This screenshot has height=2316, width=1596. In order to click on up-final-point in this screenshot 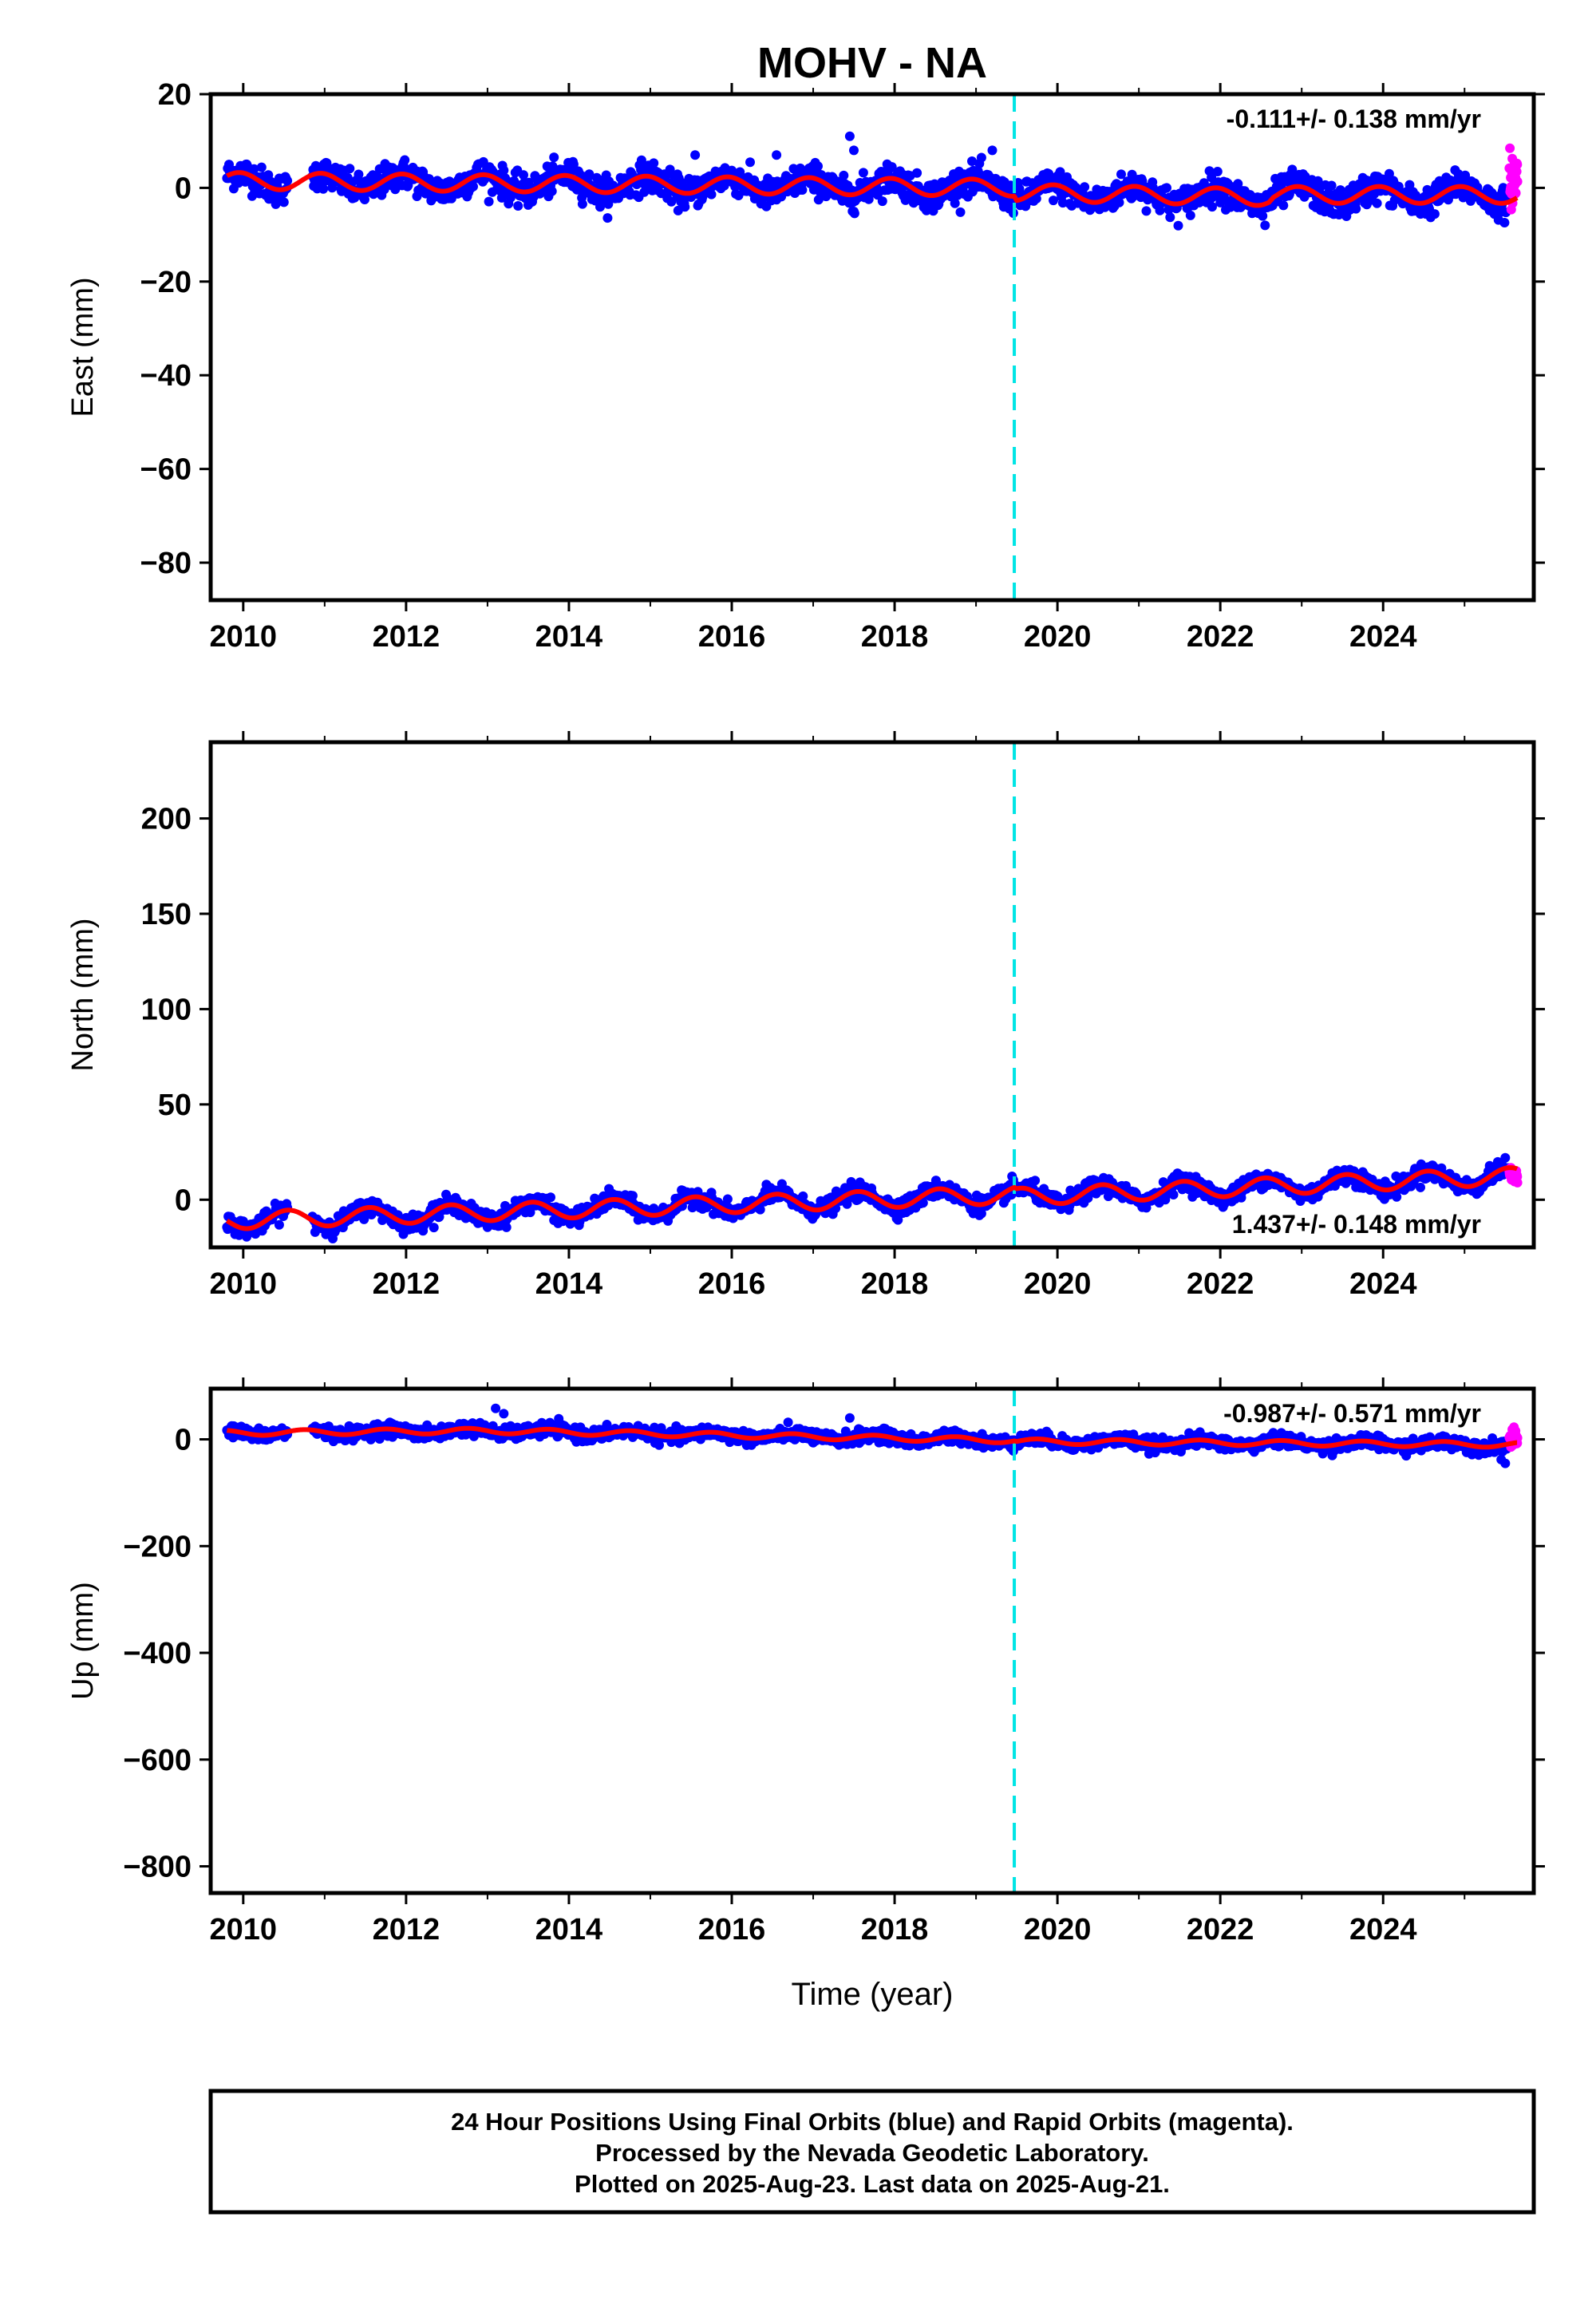, I will do `click(788, 1422)`.